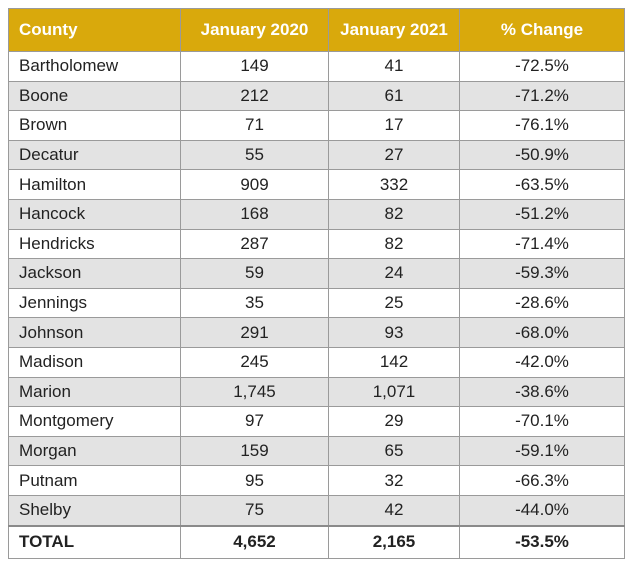  What do you see at coordinates (254, 66) in the screenshot?
I see `cell-january-2020: 149` at bounding box center [254, 66].